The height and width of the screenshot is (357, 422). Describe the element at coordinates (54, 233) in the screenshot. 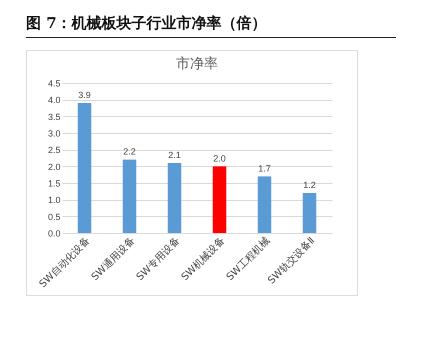

I see `y-tick-label: 0.0` at that location.